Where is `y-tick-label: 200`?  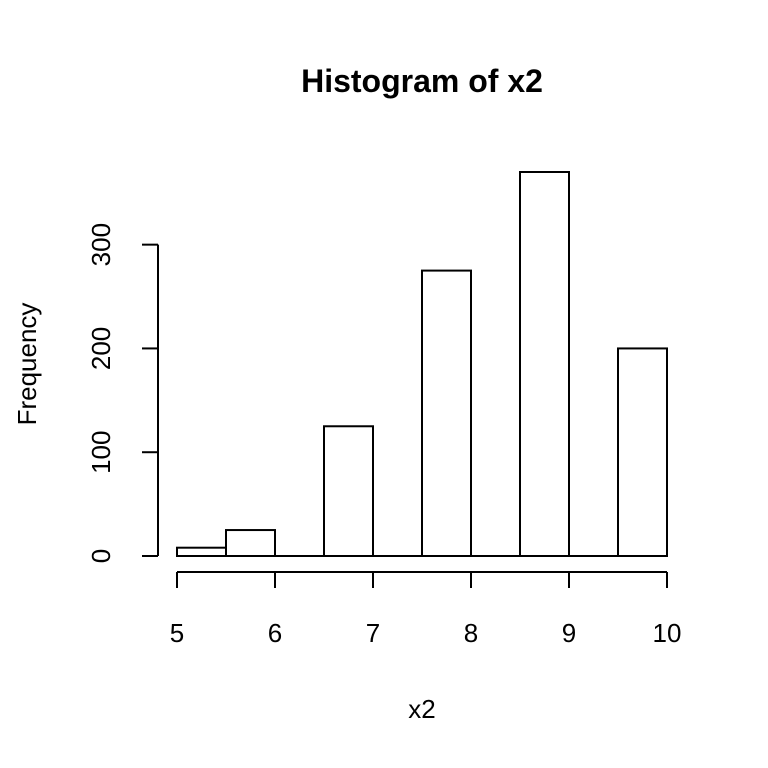
y-tick-label: 200 is located at coordinates (101, 348).